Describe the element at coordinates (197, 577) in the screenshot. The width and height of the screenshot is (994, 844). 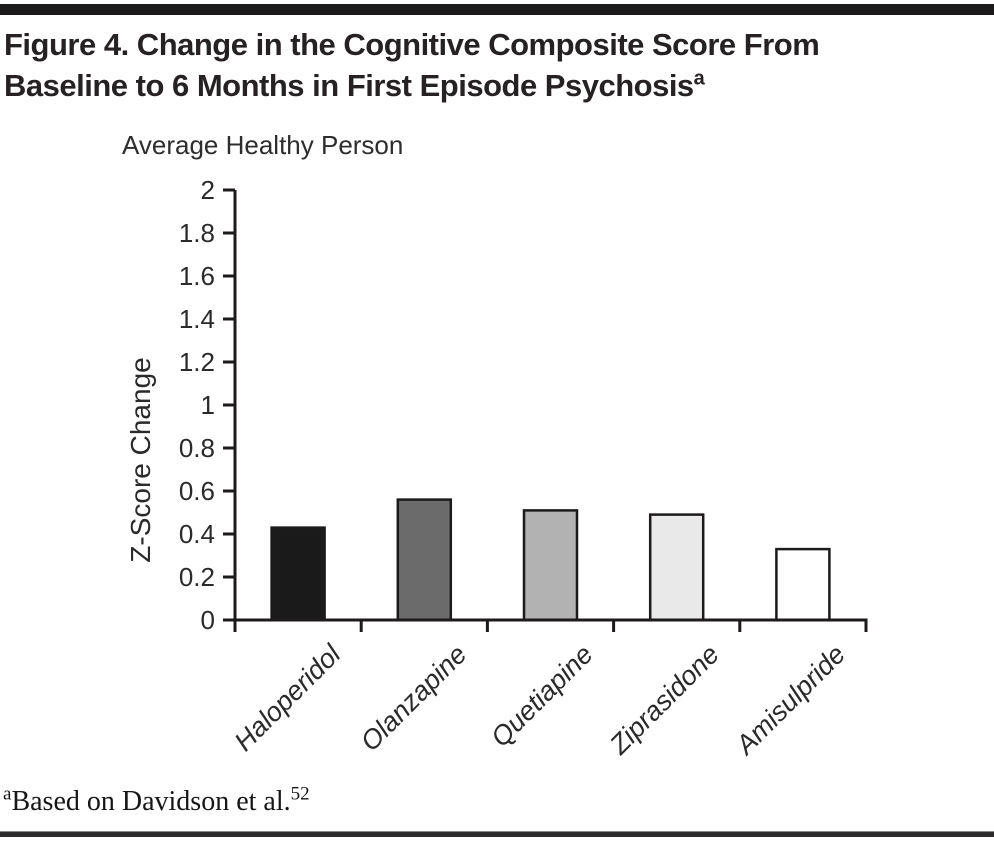
I see `y-tick-label: 0.2` at that location.